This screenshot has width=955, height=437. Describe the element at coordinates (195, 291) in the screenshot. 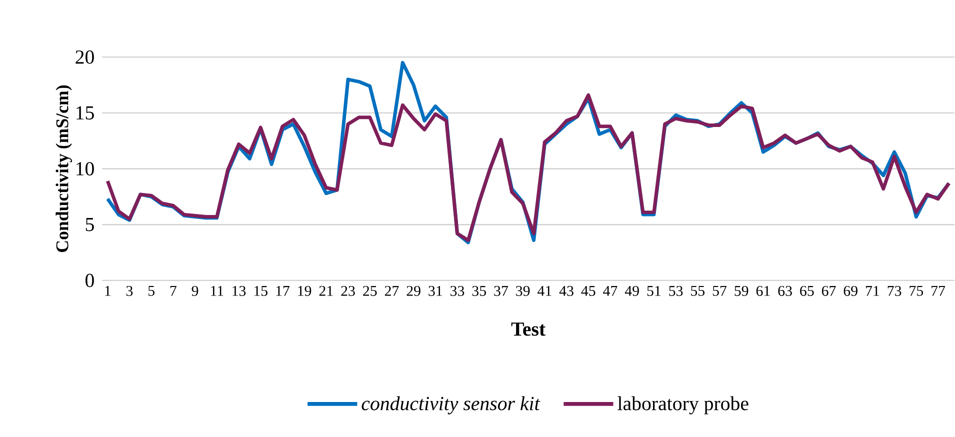

I see `x-tick-label: 9` at that location.